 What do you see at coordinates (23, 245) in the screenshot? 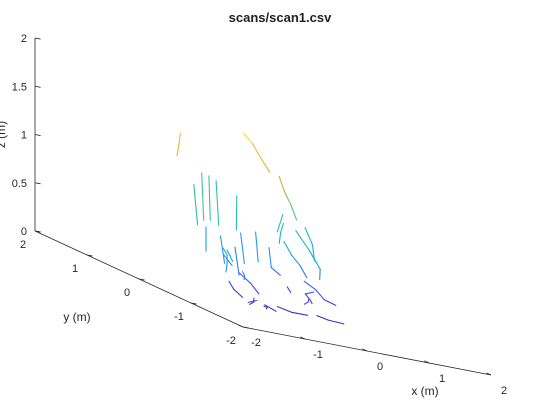
I see `y-tick-label: 2` at bounding box center [23, 245].